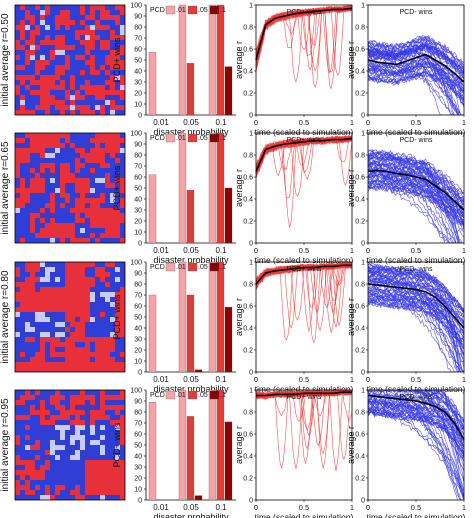  I want to click on trajectories, so click(416, 74).